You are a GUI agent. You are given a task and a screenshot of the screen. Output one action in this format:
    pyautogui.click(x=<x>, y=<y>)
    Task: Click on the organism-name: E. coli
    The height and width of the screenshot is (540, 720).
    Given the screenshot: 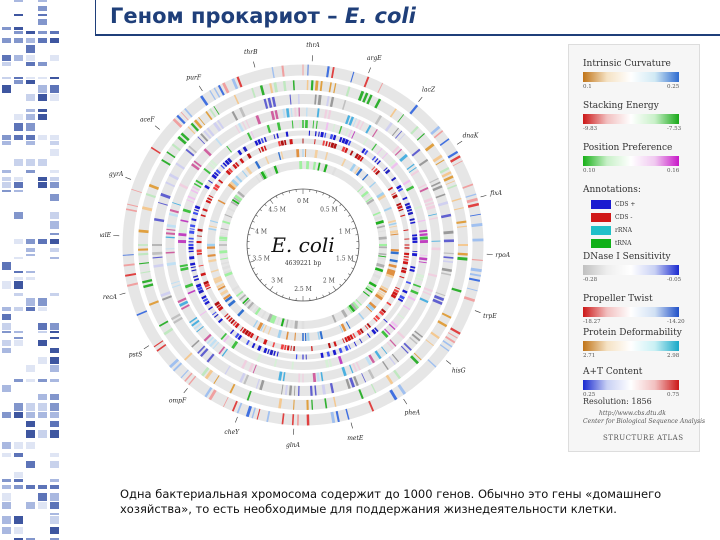 What is the action you would take?
    pyautogui.click(x=302, y=245)
    